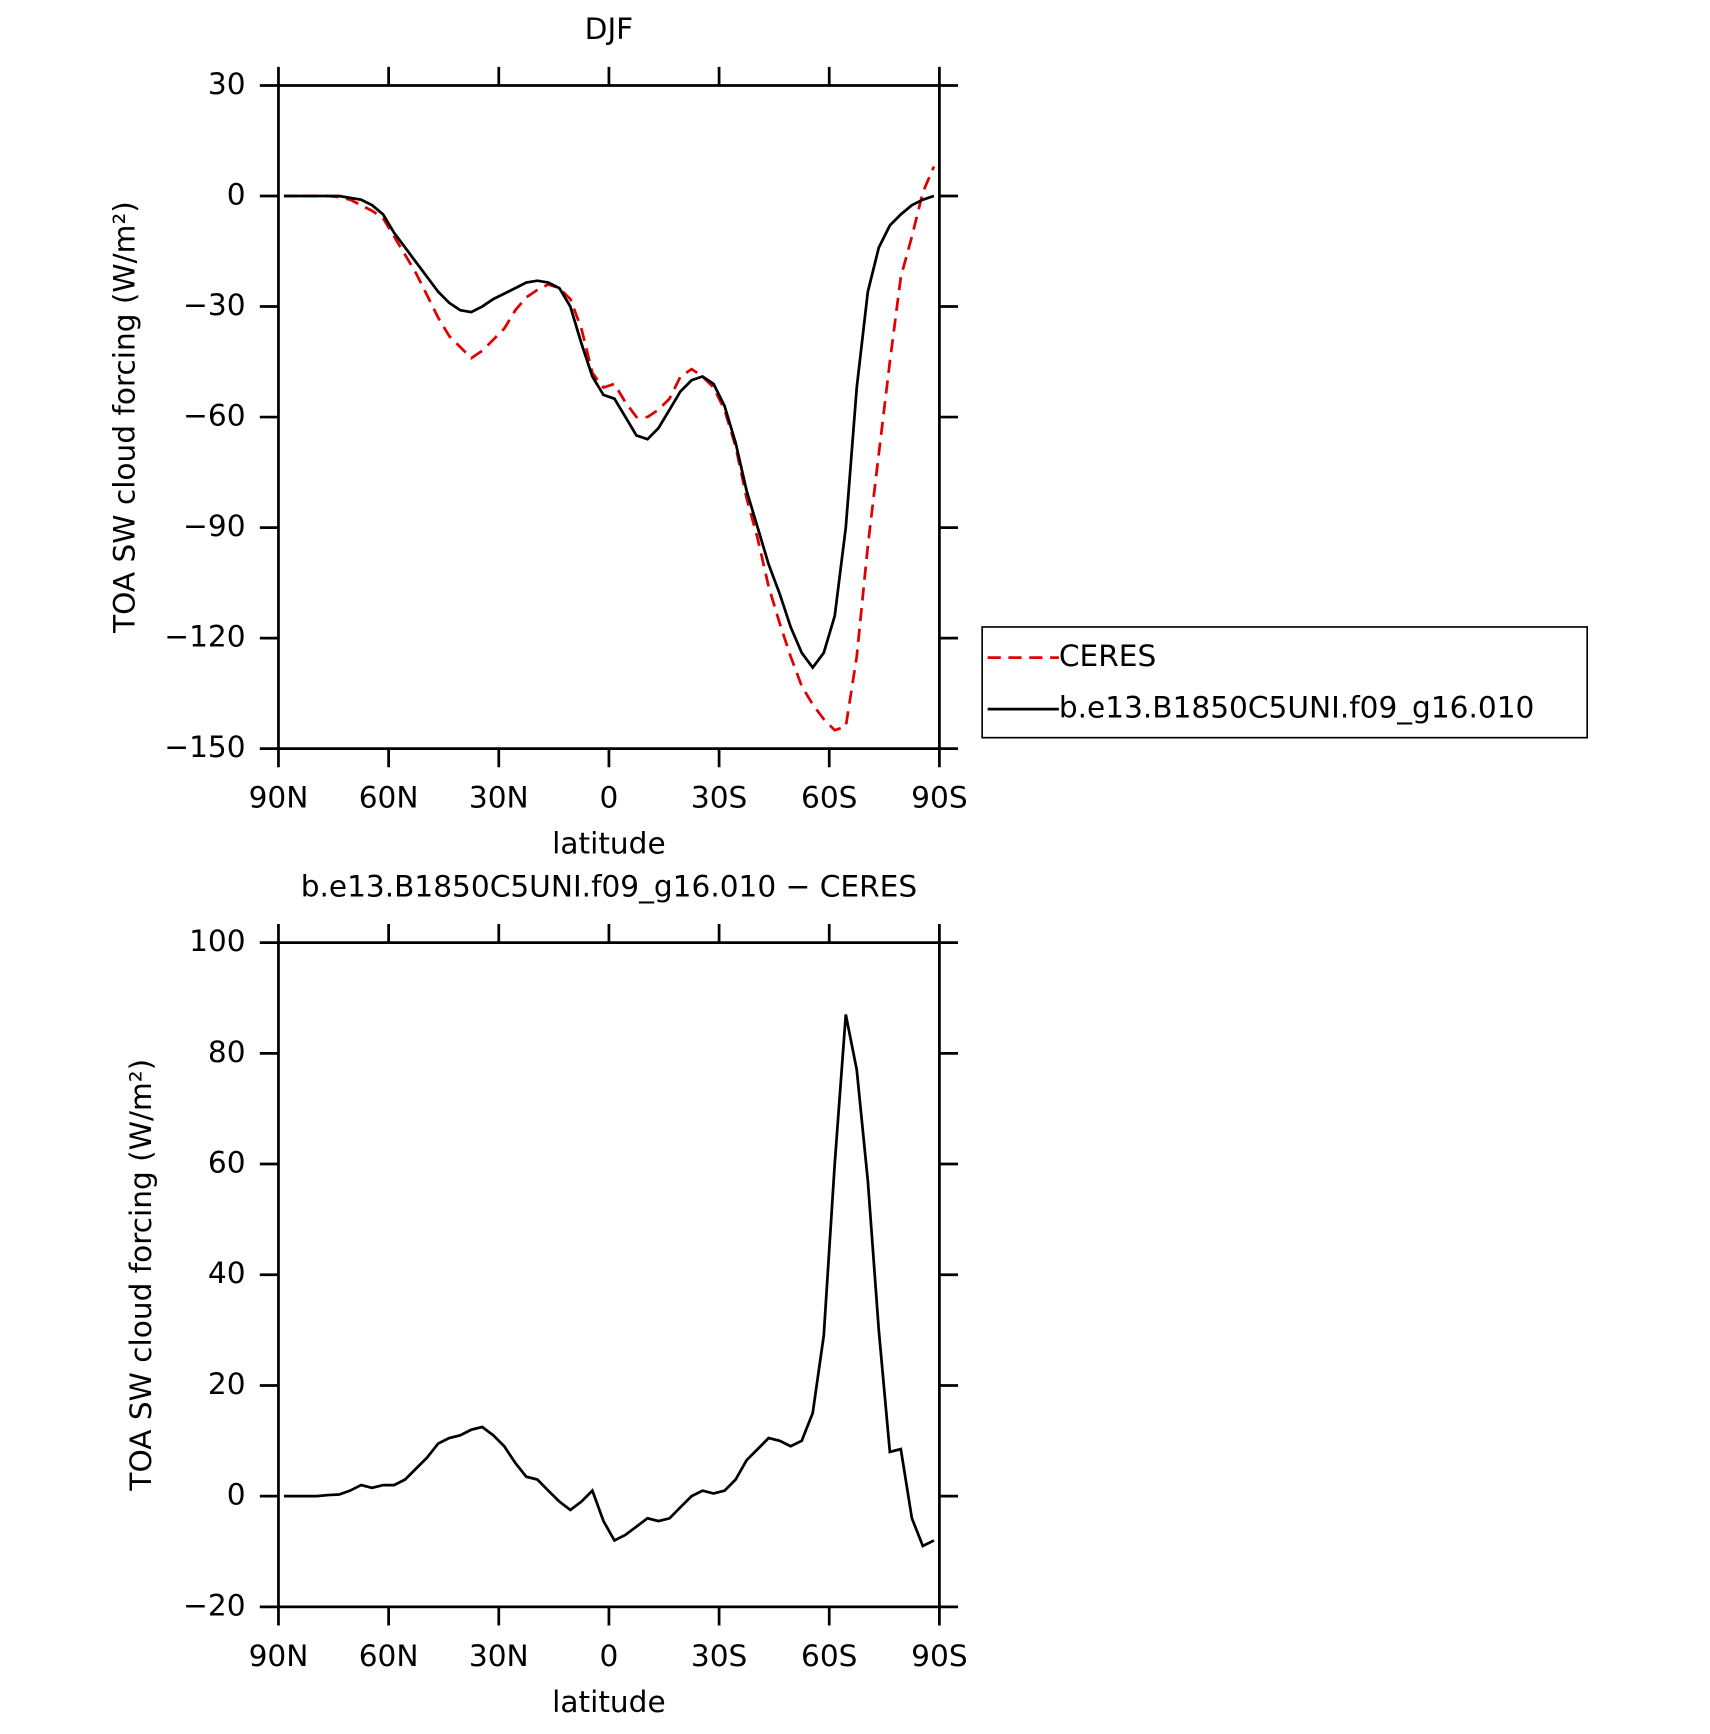 The width and height of the screenshot is (1710, 1734). Describe the element at coordinates (217, 941) in the screenshot. I see `y-tick-label: 100` at that location.